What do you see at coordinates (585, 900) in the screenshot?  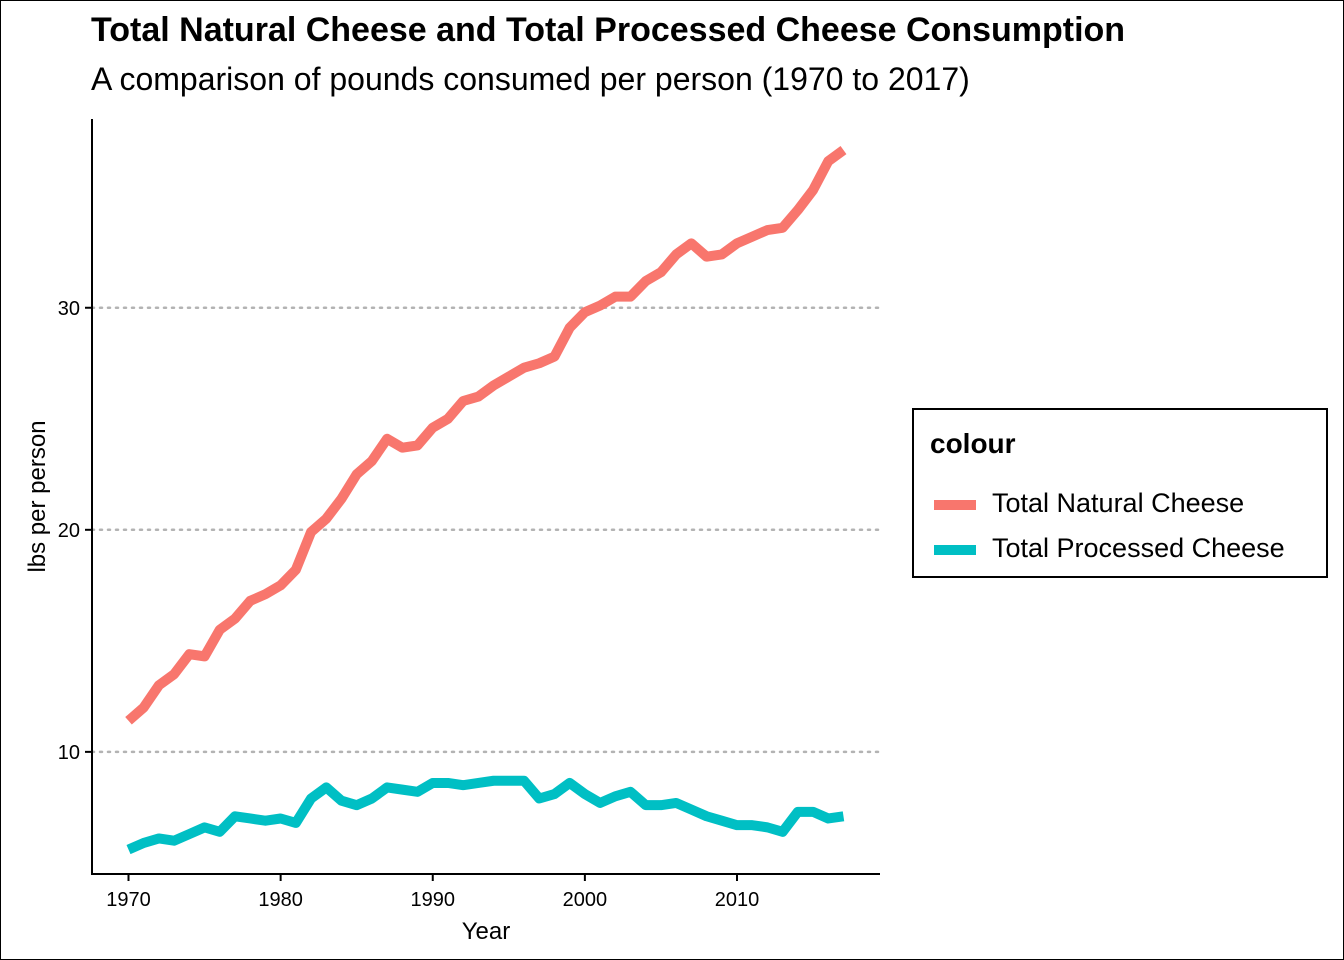 I see `x-tick-label-2000: 2000` at bounding box center [585, 900].